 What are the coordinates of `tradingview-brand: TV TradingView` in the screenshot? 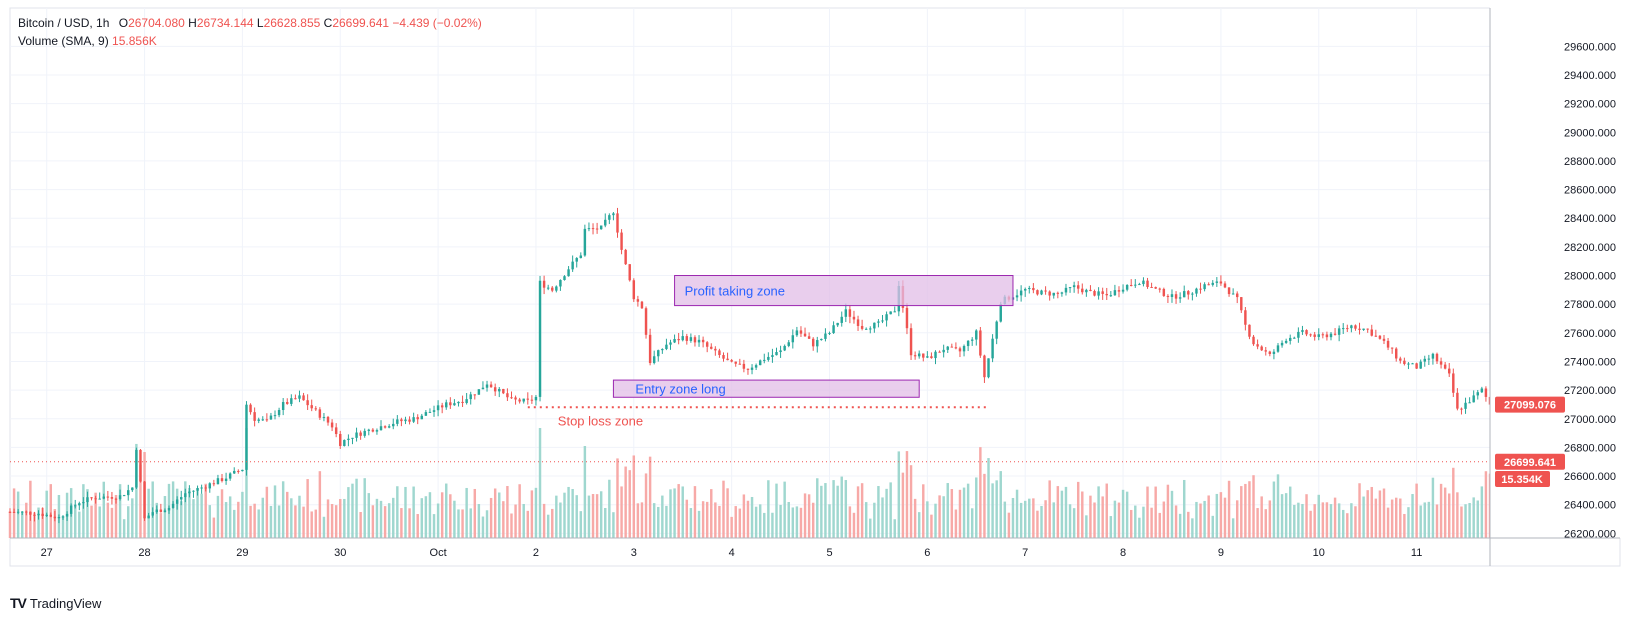 It's located at (55, 603).